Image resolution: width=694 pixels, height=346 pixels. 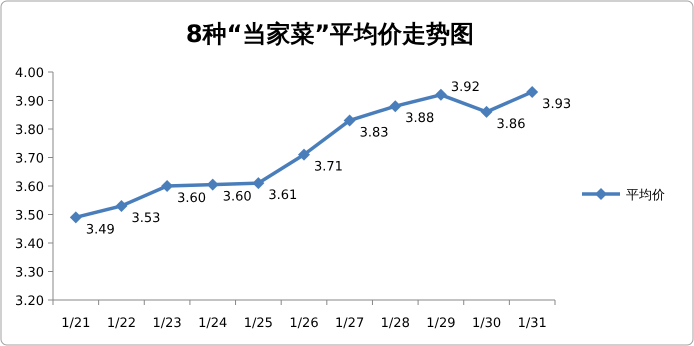 I want to click on data-label: 3.86, so click(x=511, y=124).